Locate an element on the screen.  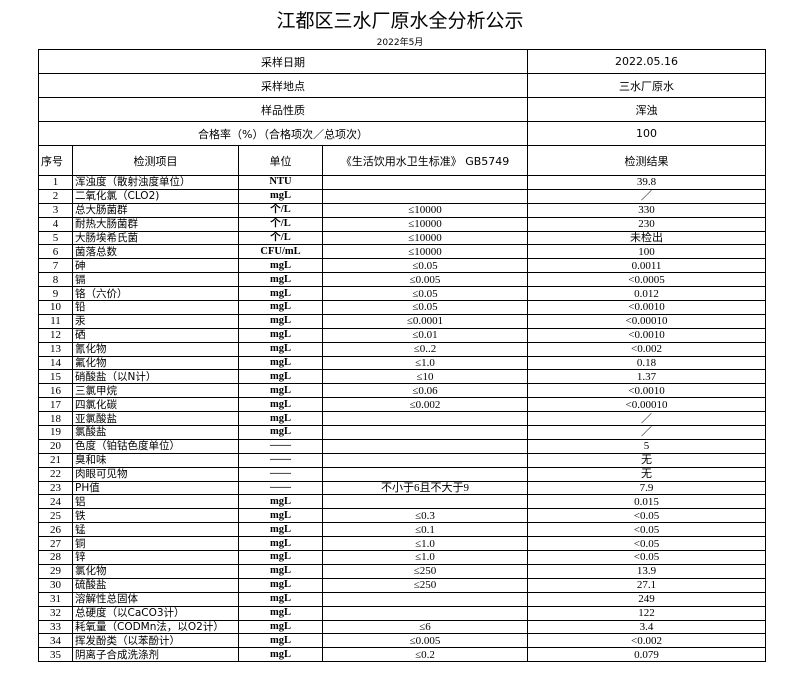
table-row: 1 浑浊度（散射浊度单位） NTU 39.8 is located at coordinates (402, 182).